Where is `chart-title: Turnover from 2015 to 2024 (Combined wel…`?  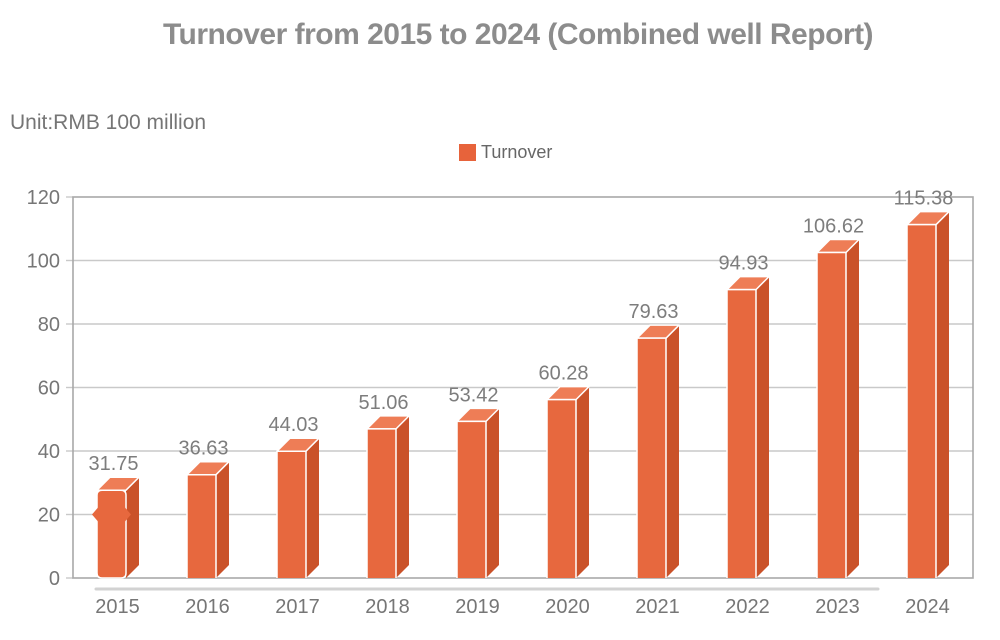
chart-title: Turnover from 2015 to 2024 (Combined wel… is located at coordinates (518, 34).